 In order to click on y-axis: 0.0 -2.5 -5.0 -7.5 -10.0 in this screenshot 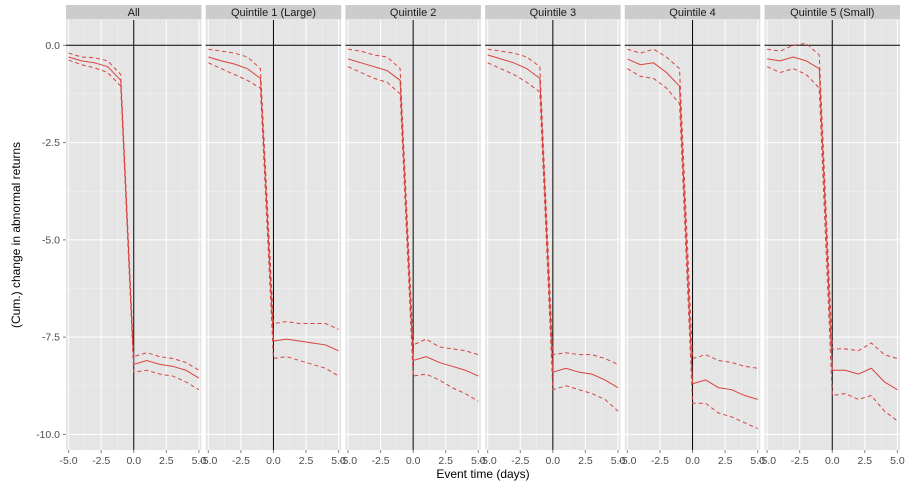, I will do `click(51, 240)`.